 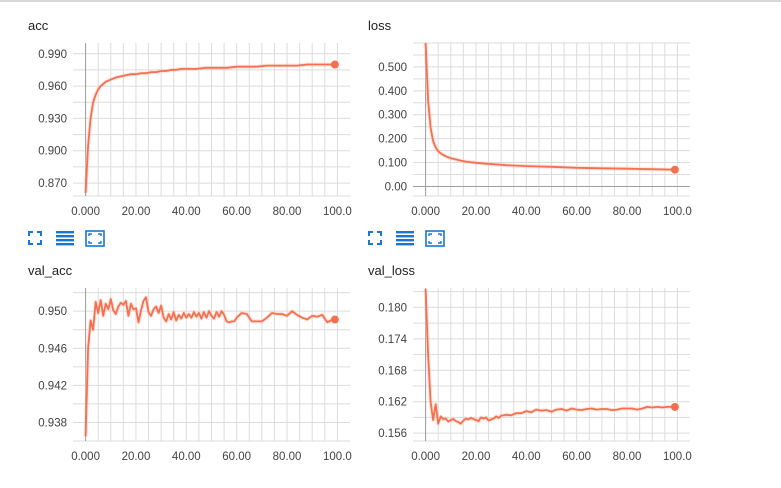 I want to click on y-tick-label: 0.174, so click(x=392, y=340).